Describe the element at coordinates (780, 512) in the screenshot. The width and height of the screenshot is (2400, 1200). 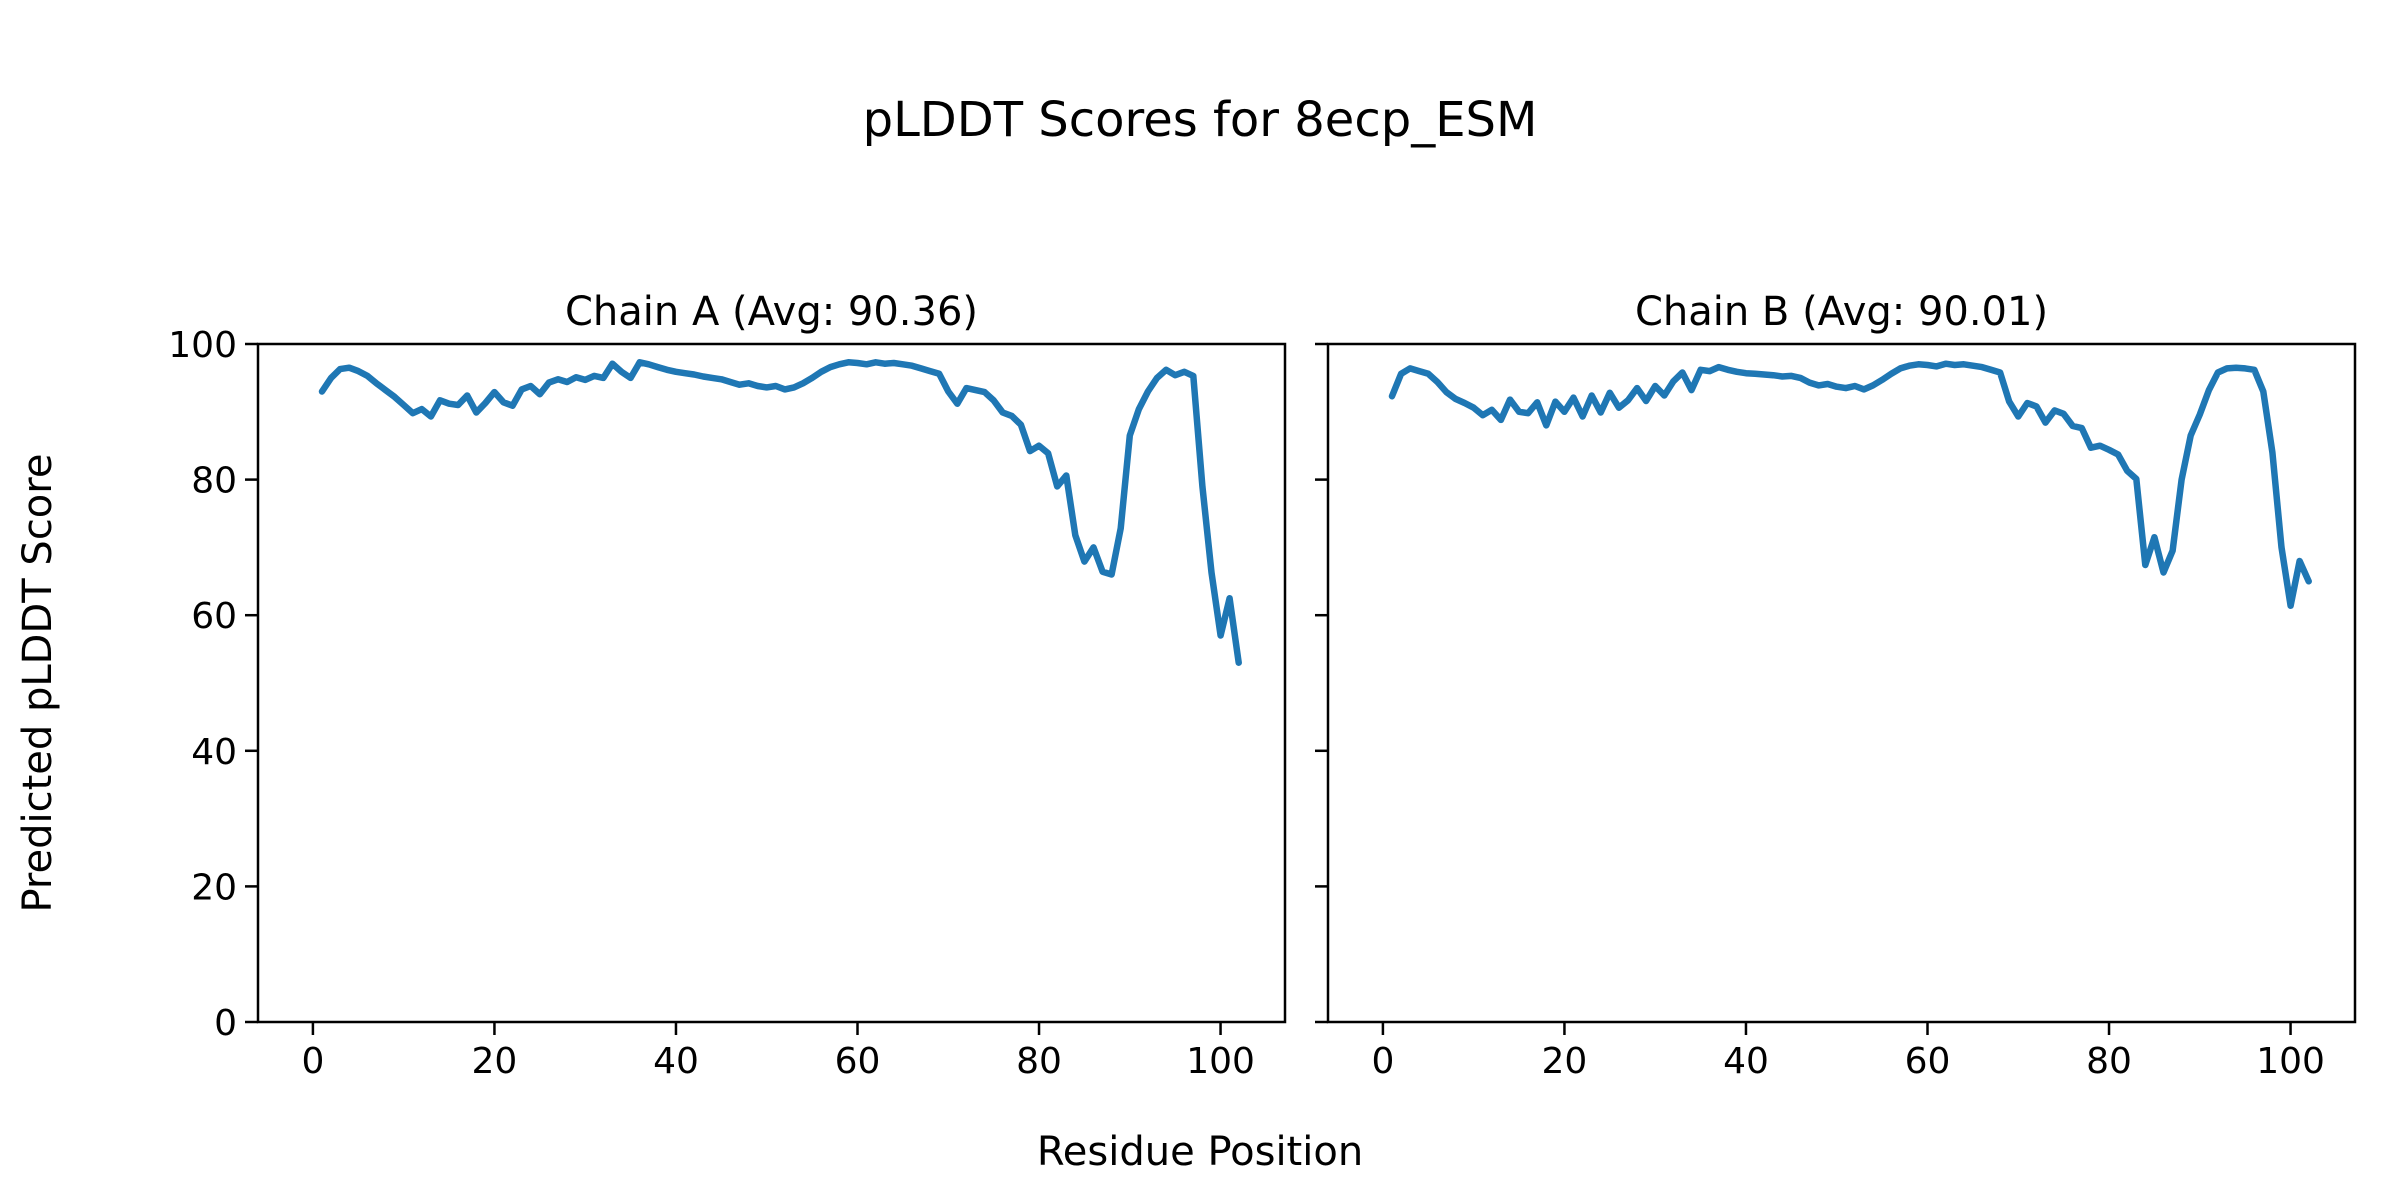
I see `plddt-line-chain-a` at that location.